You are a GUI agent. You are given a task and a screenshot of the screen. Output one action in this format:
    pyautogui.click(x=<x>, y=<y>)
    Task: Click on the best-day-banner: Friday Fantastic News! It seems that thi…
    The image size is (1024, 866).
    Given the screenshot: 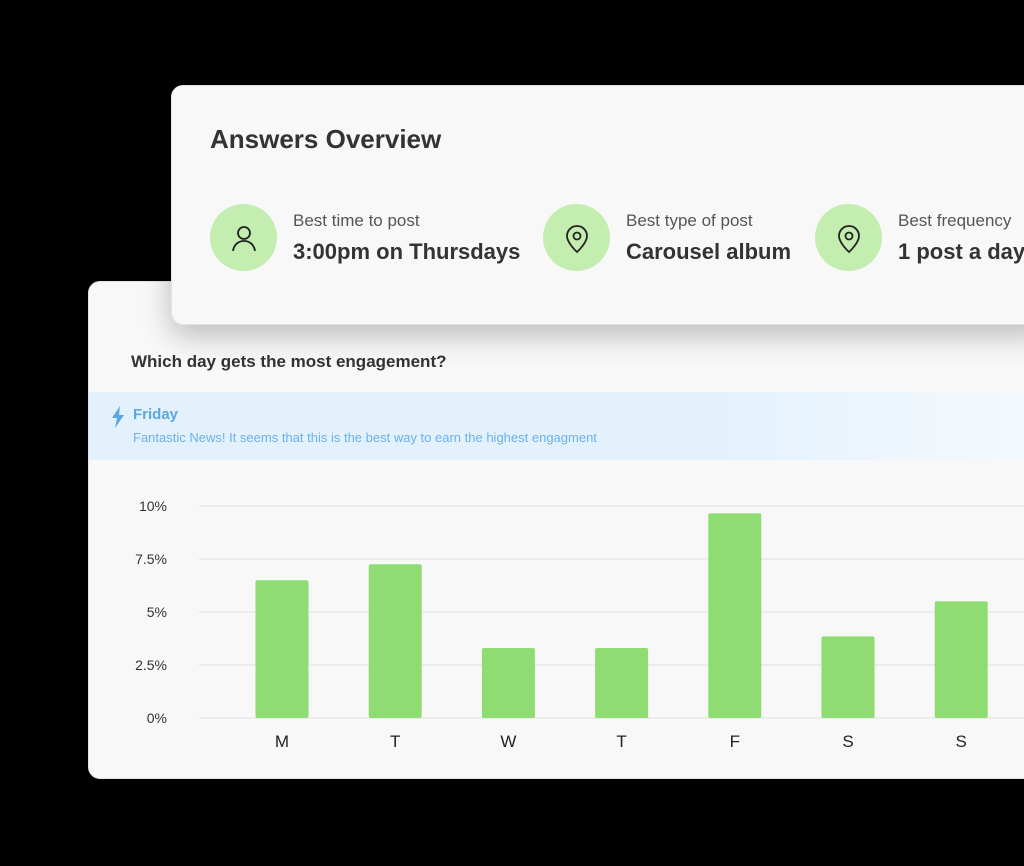 What is the action you would take?
    pyautogui.click(x=556, y=426)
    